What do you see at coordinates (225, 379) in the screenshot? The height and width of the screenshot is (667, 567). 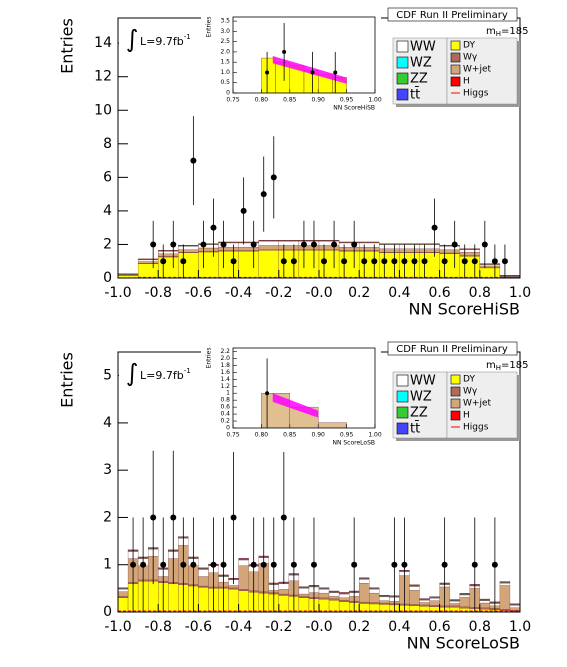 I see `inset-y-tick-label: 1.4` at bounding box center [225, 379].